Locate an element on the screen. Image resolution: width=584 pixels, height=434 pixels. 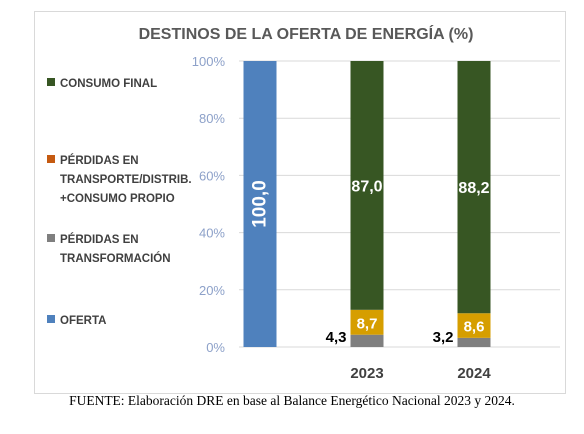
data-label: 87,0 is located at coordinates (366, 186).